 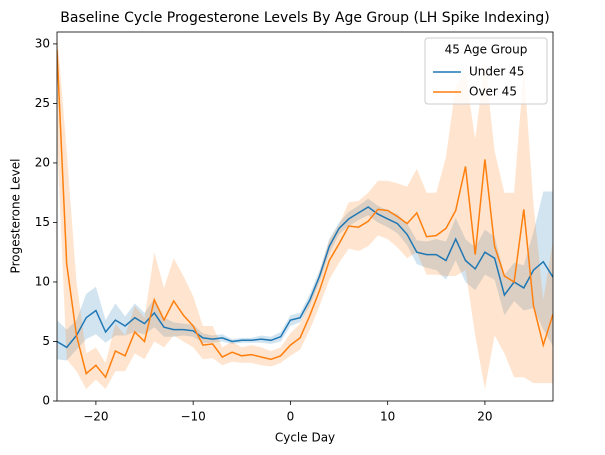 What do you see at coordinates (192, 417) in the screenshot?
I see `x-tick-label: −10` at bounding box center [192, 417].